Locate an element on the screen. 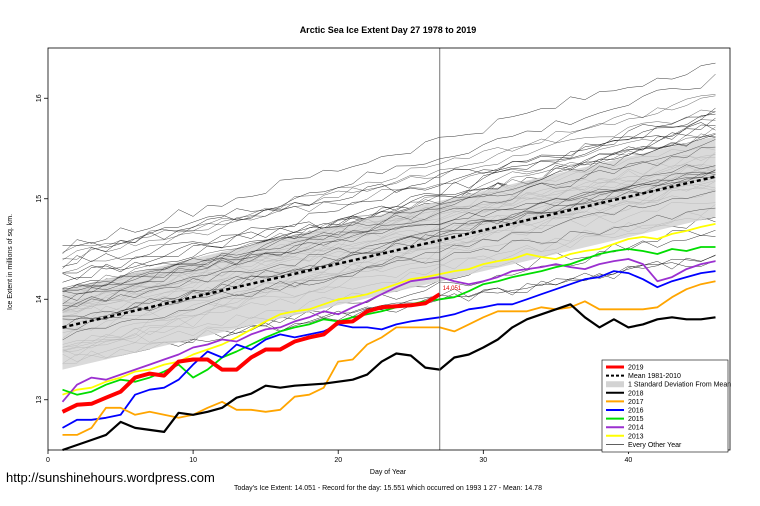 The height and width of the screenshot is (506, 760). x-tick-label: 40 is located at coordinates (629, 460).